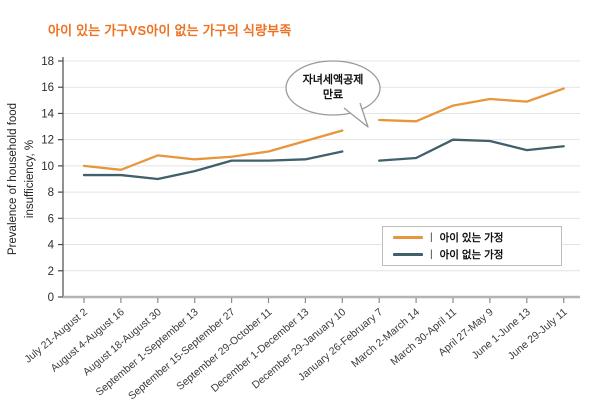 The width and height of the screenshot is (600, 405). Describe the element at coordinates (51, 298) in the screenshot. I see `y-tick-label: 0` at that location.